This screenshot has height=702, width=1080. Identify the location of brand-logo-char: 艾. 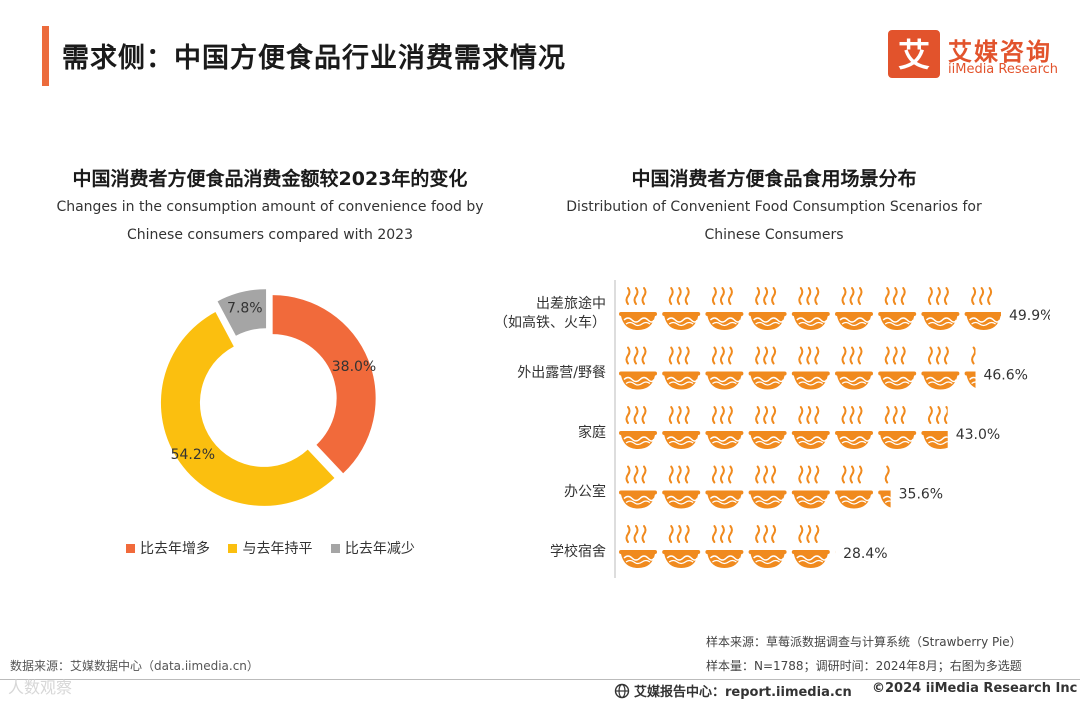
(914, 55).